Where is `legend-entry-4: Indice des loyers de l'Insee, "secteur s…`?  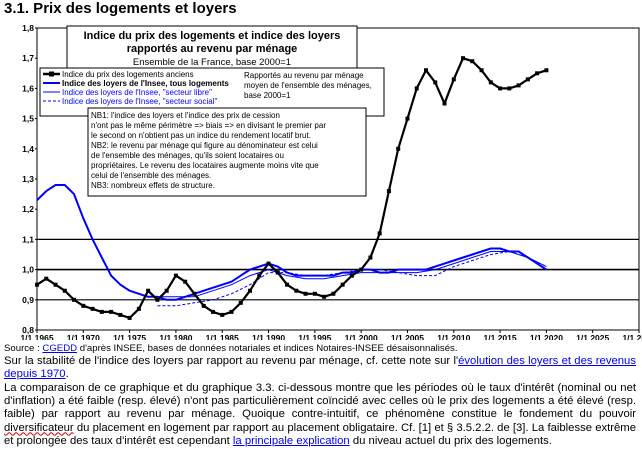
legend-entry-4: Indice des loyers de l'Insee, "secteur s… is located at coordinates (139, 101).